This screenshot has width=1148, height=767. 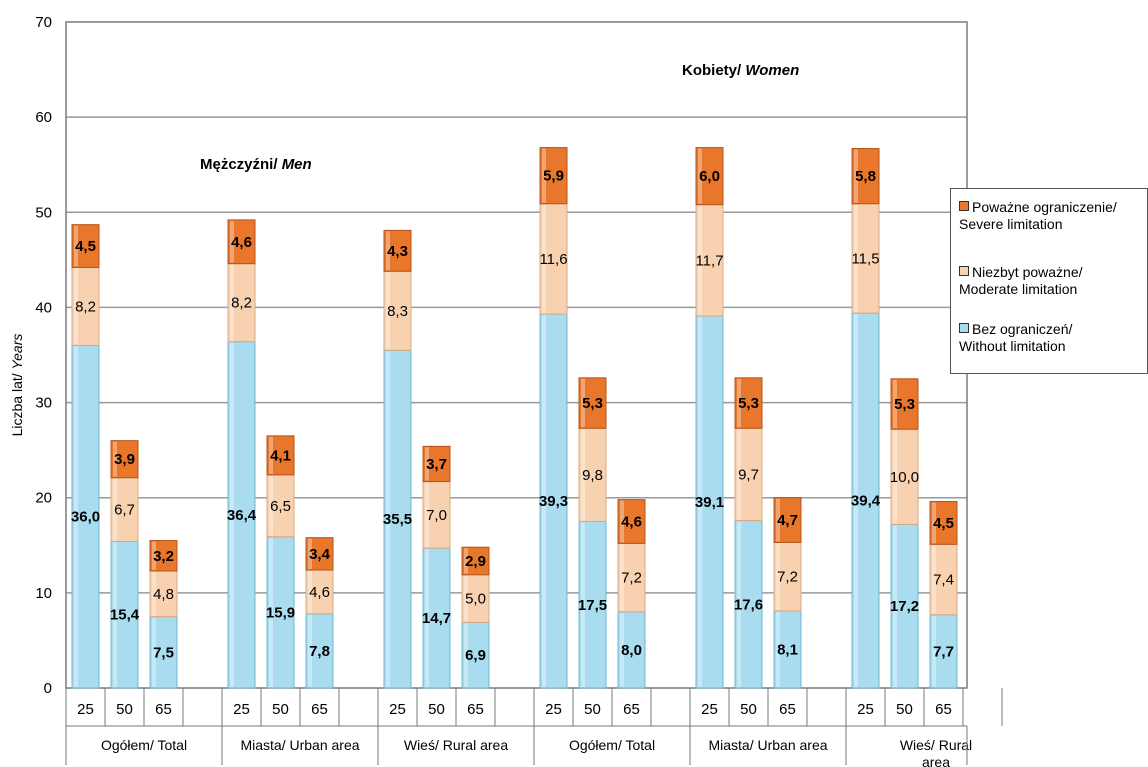 I want to click on data-label-severe: 3,7, so click(x=436, y=464).